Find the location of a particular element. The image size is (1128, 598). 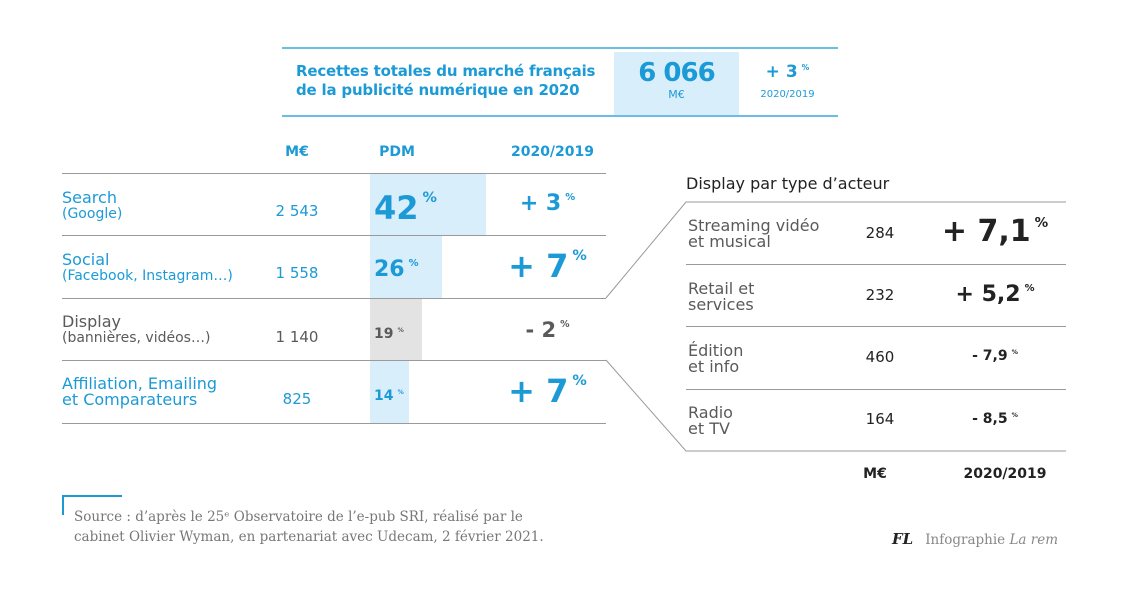

connector-upper is located at coordinates (835, 250).